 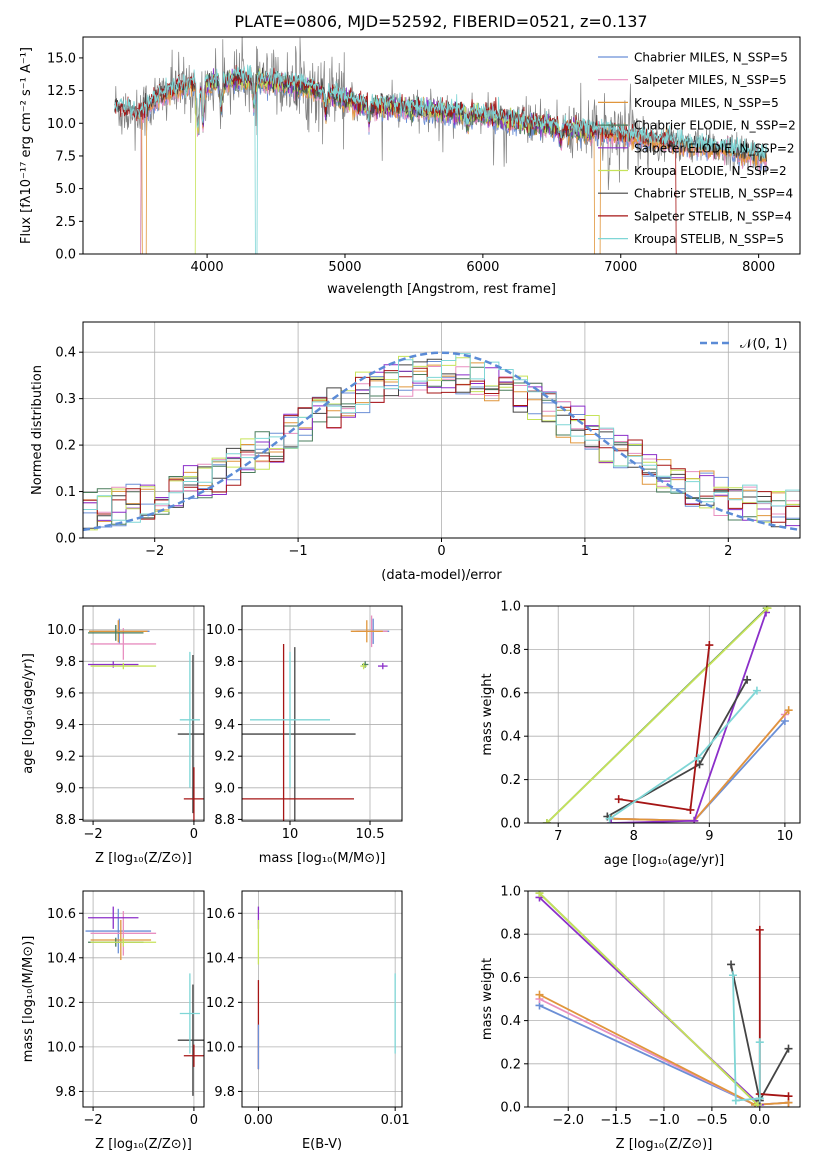 What do you see at coordinates (65, 788) in the screenshot?
I see `y-tick-label: 9.0` at bounding box center [65, 788].